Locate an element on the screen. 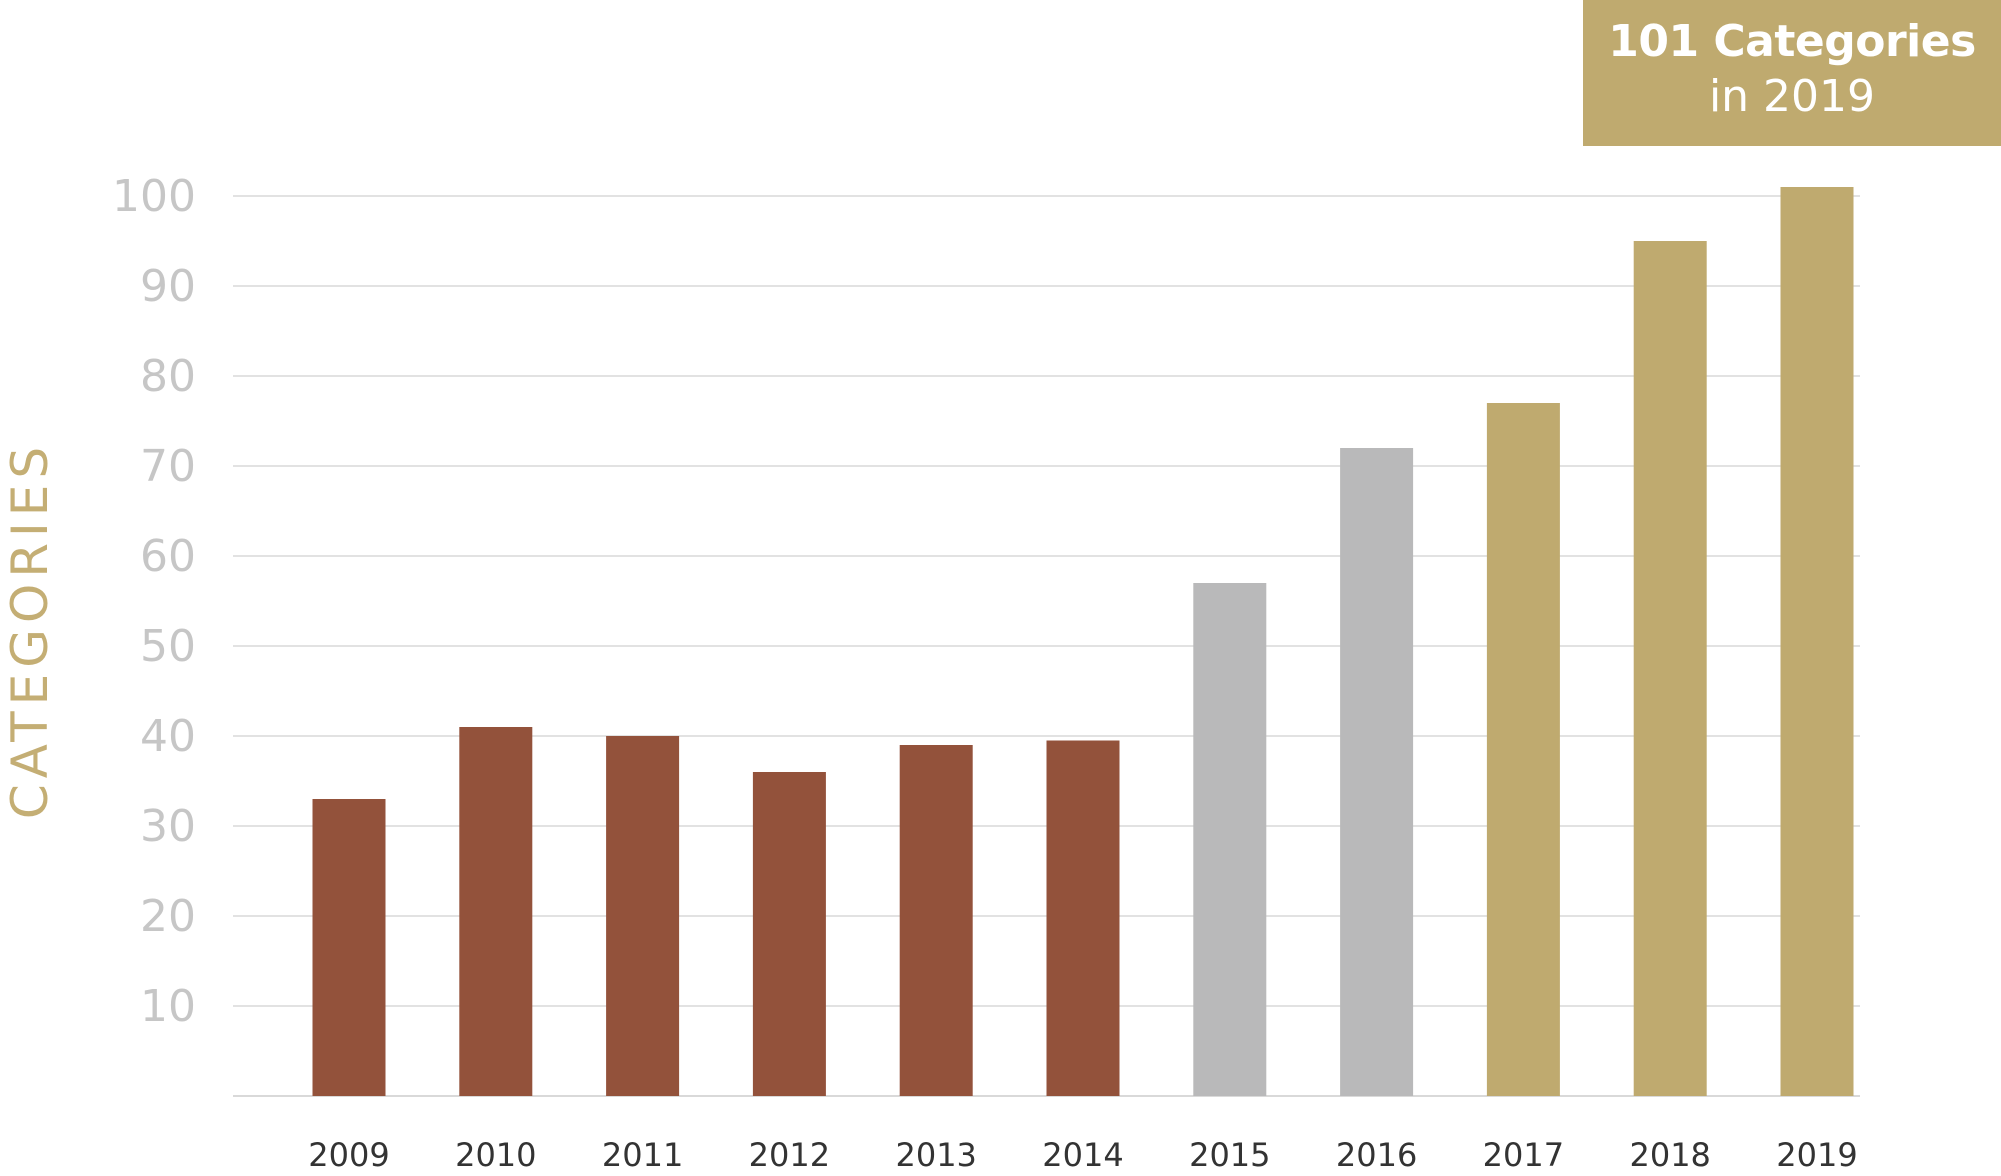 The height and width of the screenshot is (1176, 2001). x-tick-label: 2015 is located at coordinates (1229, 1155).